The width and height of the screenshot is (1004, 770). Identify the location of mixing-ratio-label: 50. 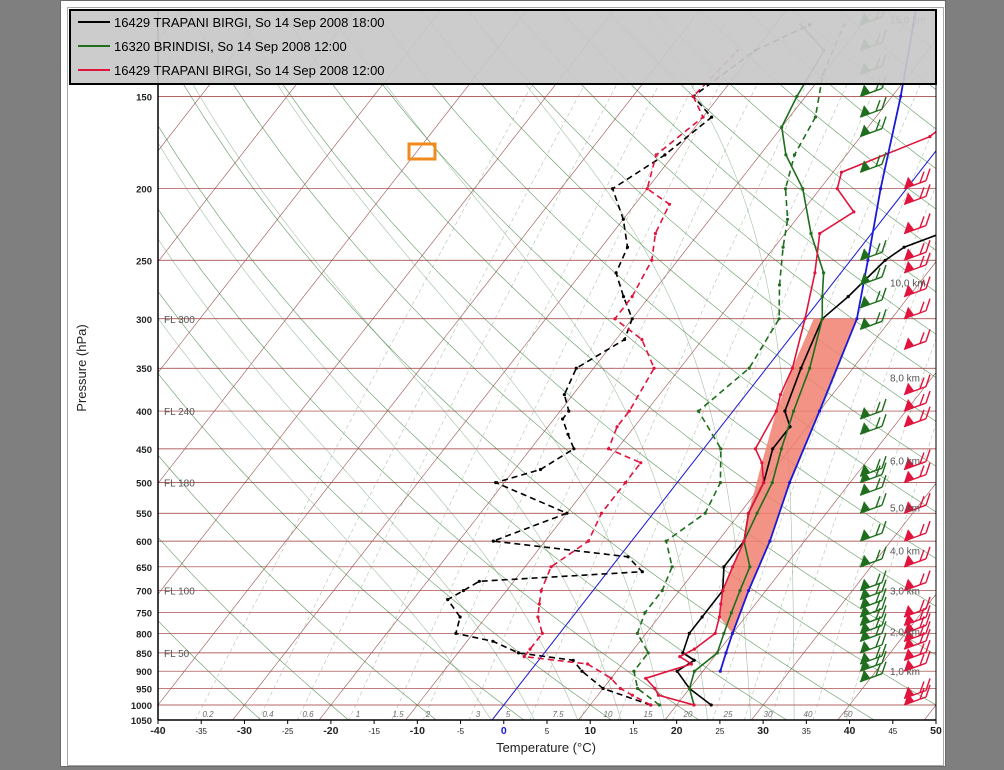
(848, 714).